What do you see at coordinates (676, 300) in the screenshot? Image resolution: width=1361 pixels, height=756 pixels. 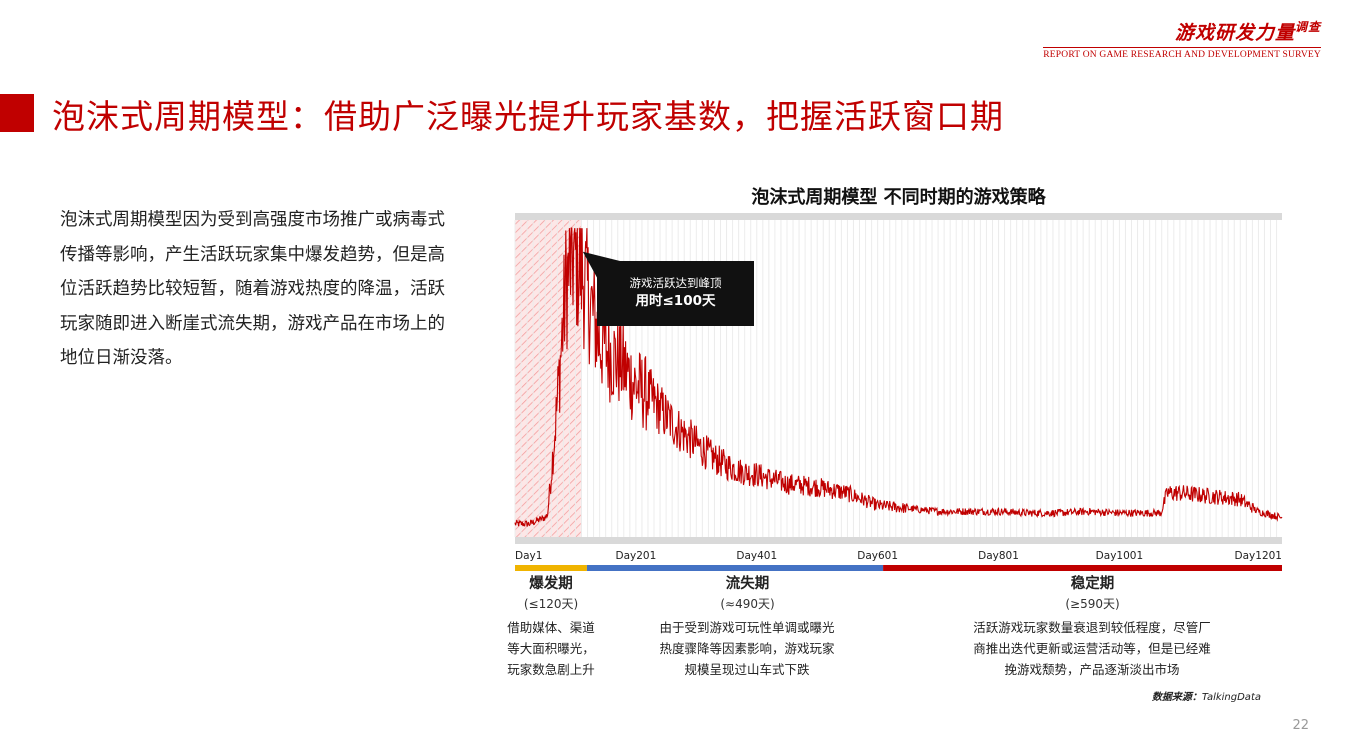 I see `annotation-line2: 用时≤100天` at bounding box center [676, 300].